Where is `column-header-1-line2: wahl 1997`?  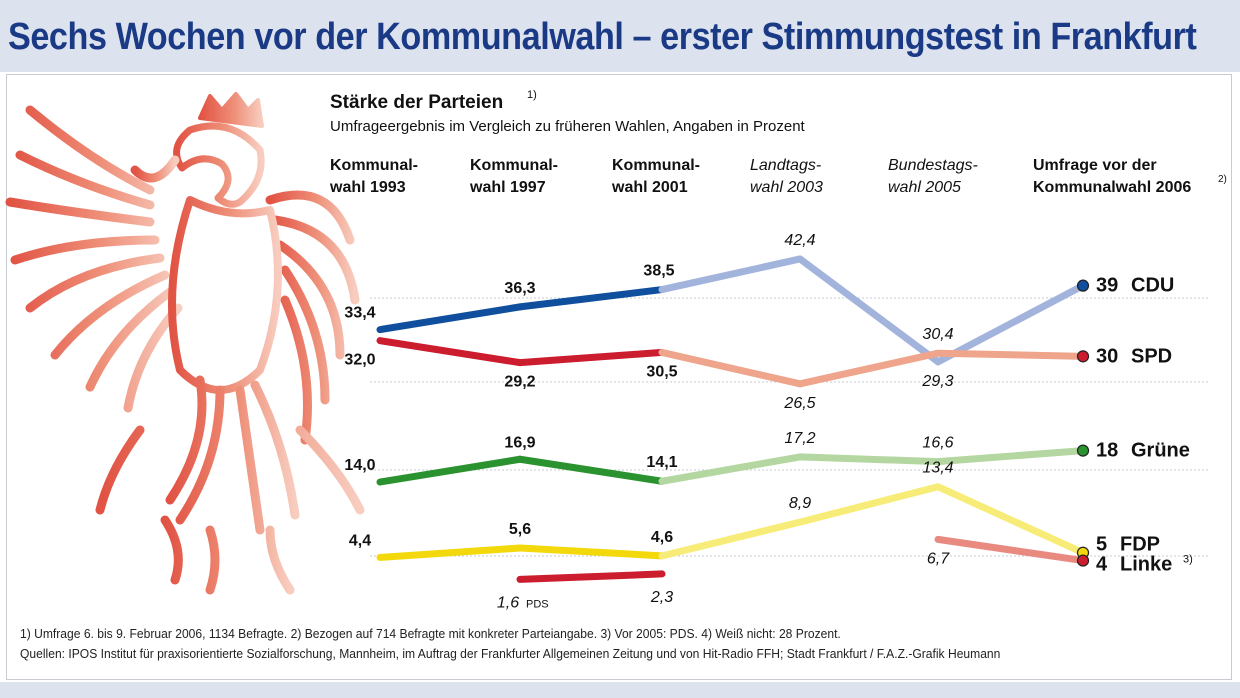
column-header-1-line2: wahl 1997 is located at coordinates (507, 187).